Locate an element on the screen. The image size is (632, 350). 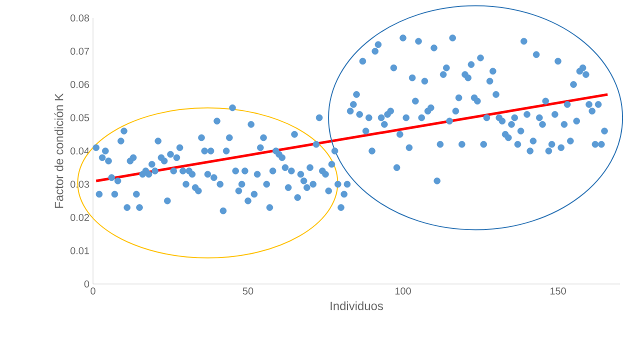
y-tick-label: 0.08 is located at coordinates (80, 18).